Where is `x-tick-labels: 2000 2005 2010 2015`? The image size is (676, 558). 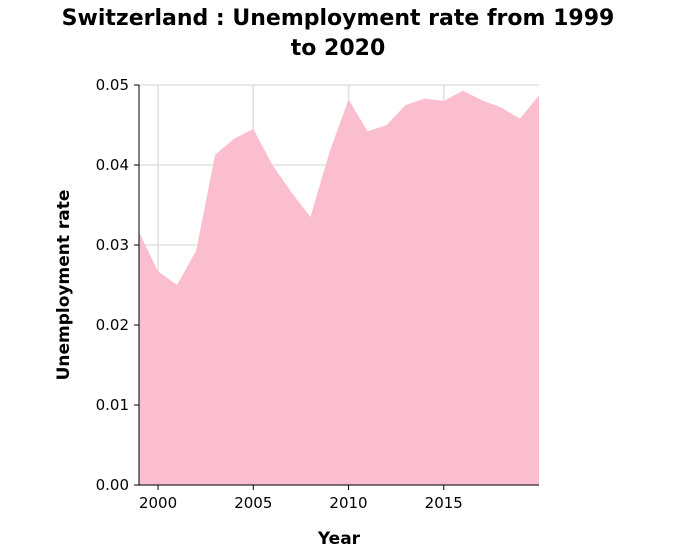 x-tick-labels: 2000 2005 2010 2015 is located at coordinates (301, 503).